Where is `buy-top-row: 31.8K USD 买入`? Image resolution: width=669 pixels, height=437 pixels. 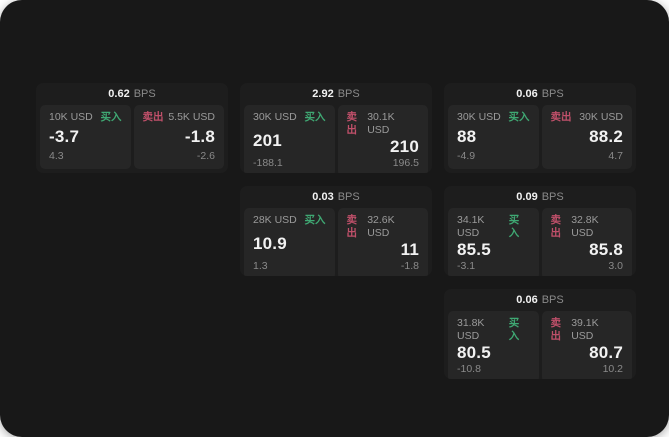
buy-top-row: 31.8K USD 买入 is located at coordinates (493, 330).